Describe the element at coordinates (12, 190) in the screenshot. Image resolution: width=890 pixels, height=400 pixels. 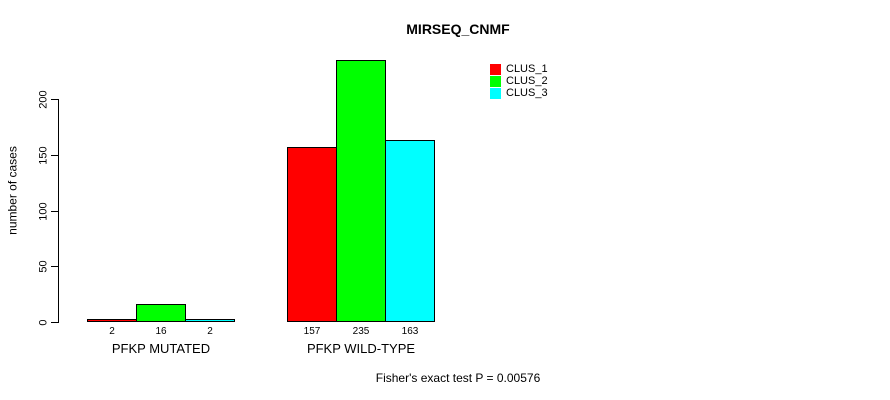
I see `y-axis-label: number of cases` at that location.